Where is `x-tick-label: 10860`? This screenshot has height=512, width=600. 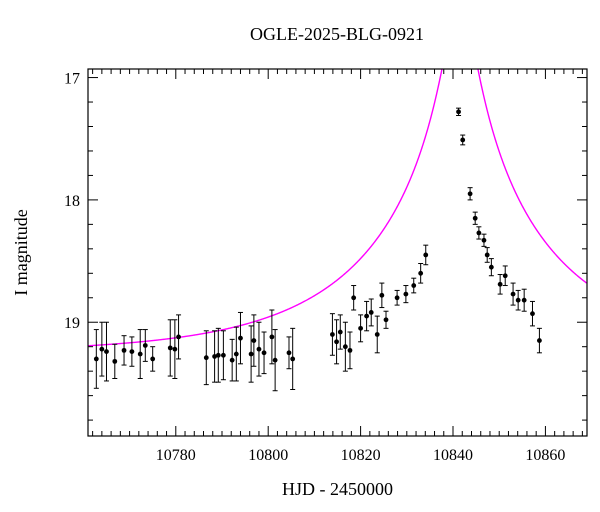
x-tick-label: 10860 is located at coordinates (545, 455).